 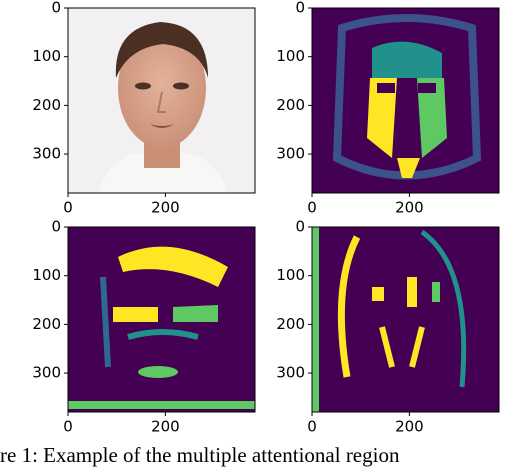 I want to click on face-photo, so click(x=161, y=100).